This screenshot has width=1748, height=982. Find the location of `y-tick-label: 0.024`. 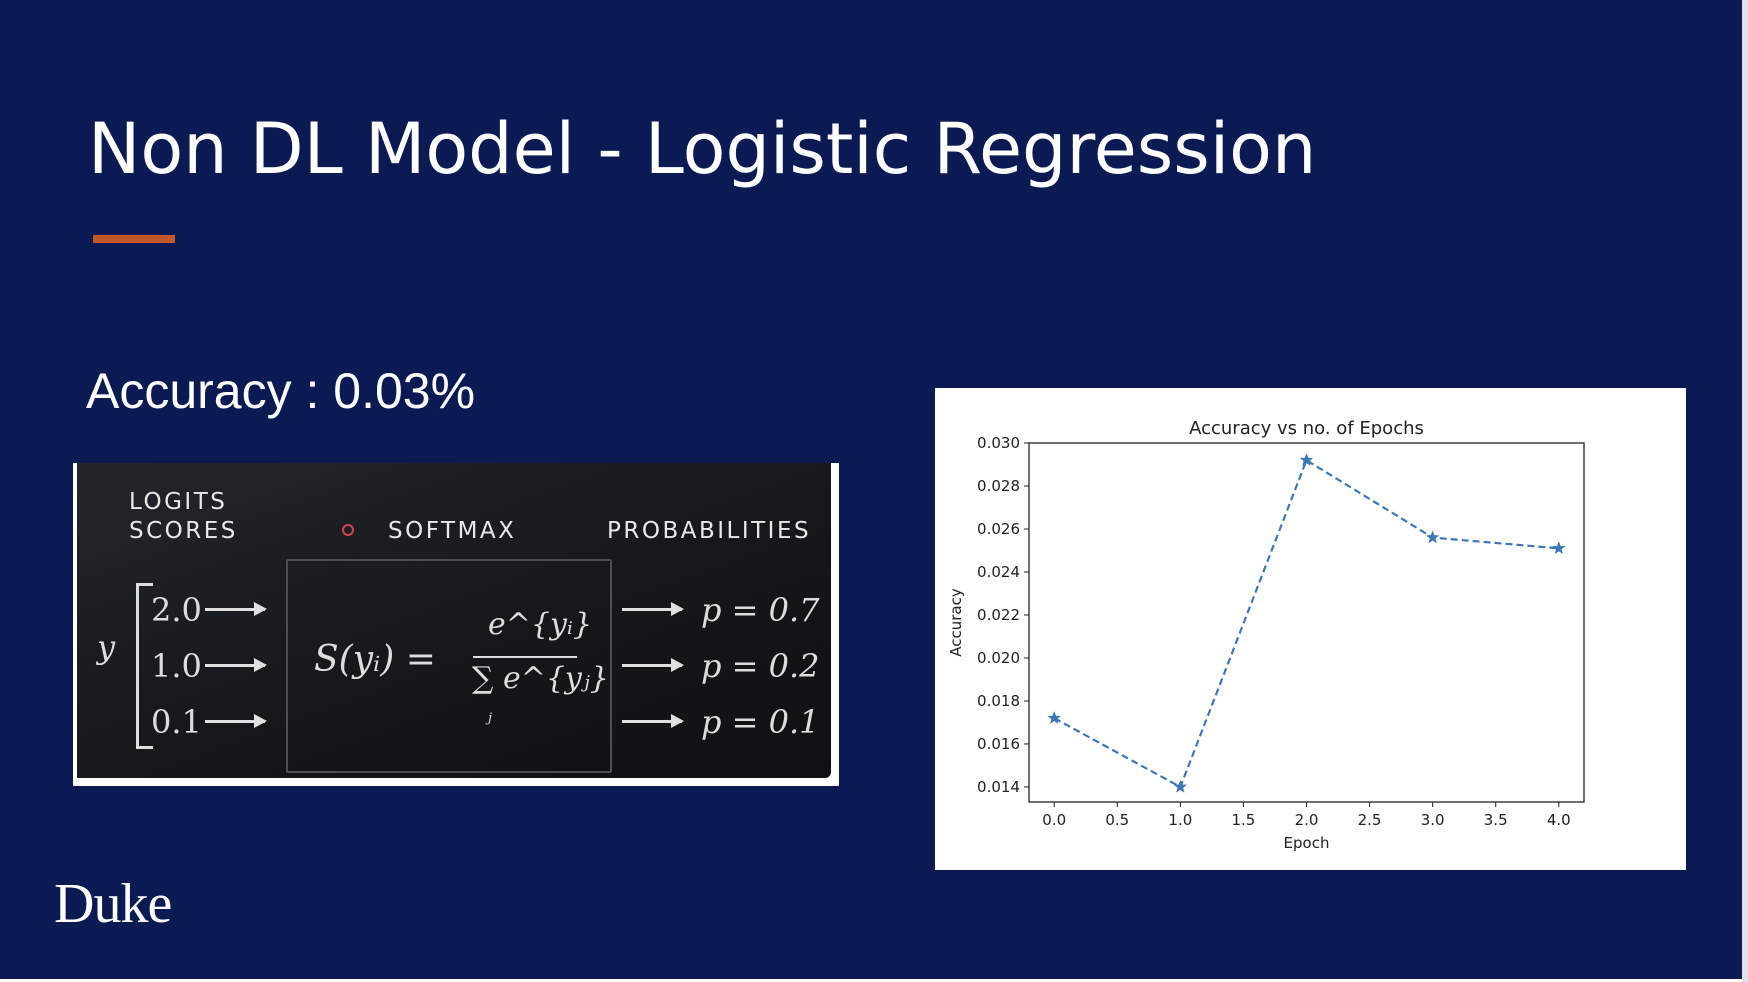

y-tick-label: 0.024 is located at coordinates (998, 572).